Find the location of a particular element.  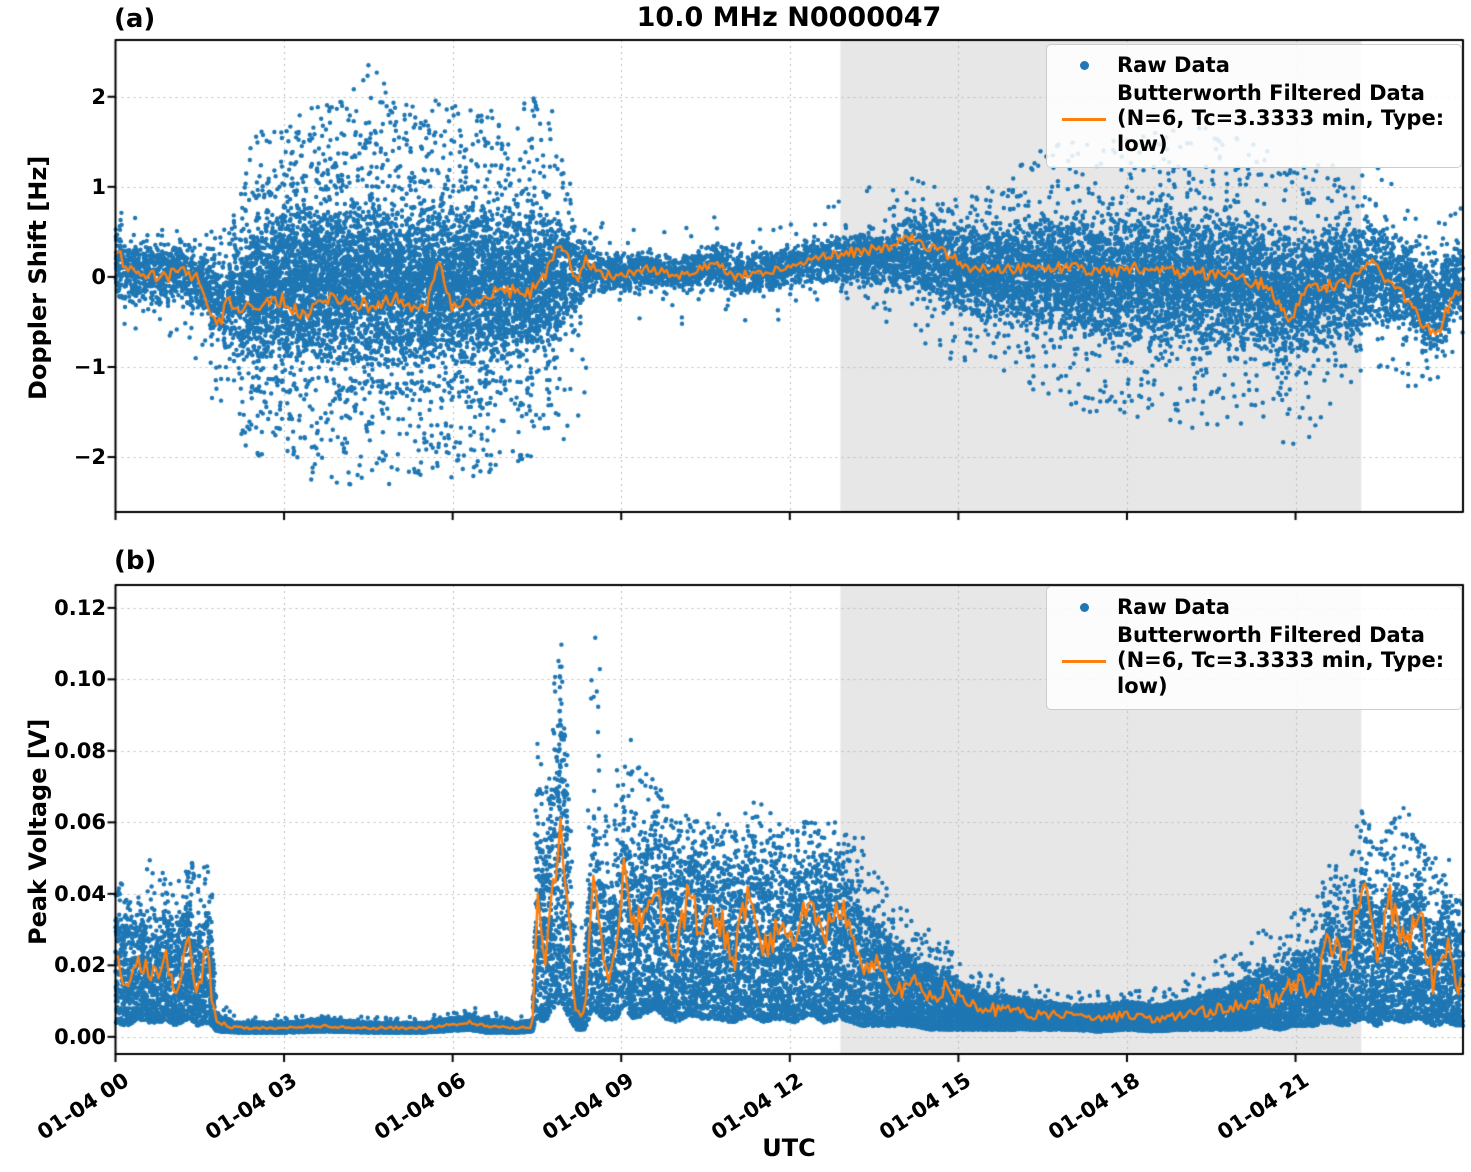

y-tick-label: 0.10 is located at coordinates (80, 679).